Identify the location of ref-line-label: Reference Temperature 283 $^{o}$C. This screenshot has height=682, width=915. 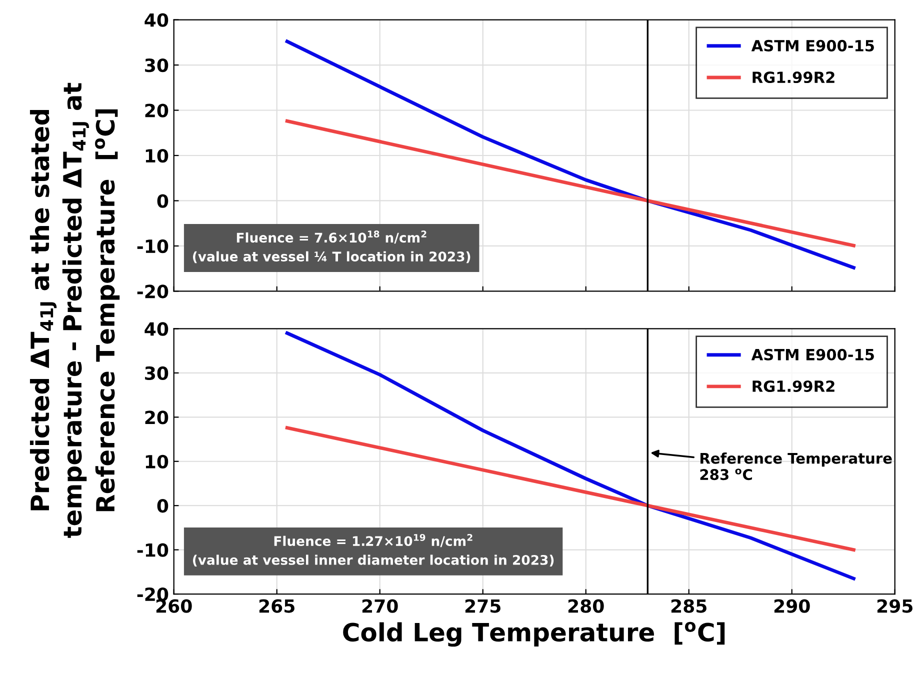
(796, 466).